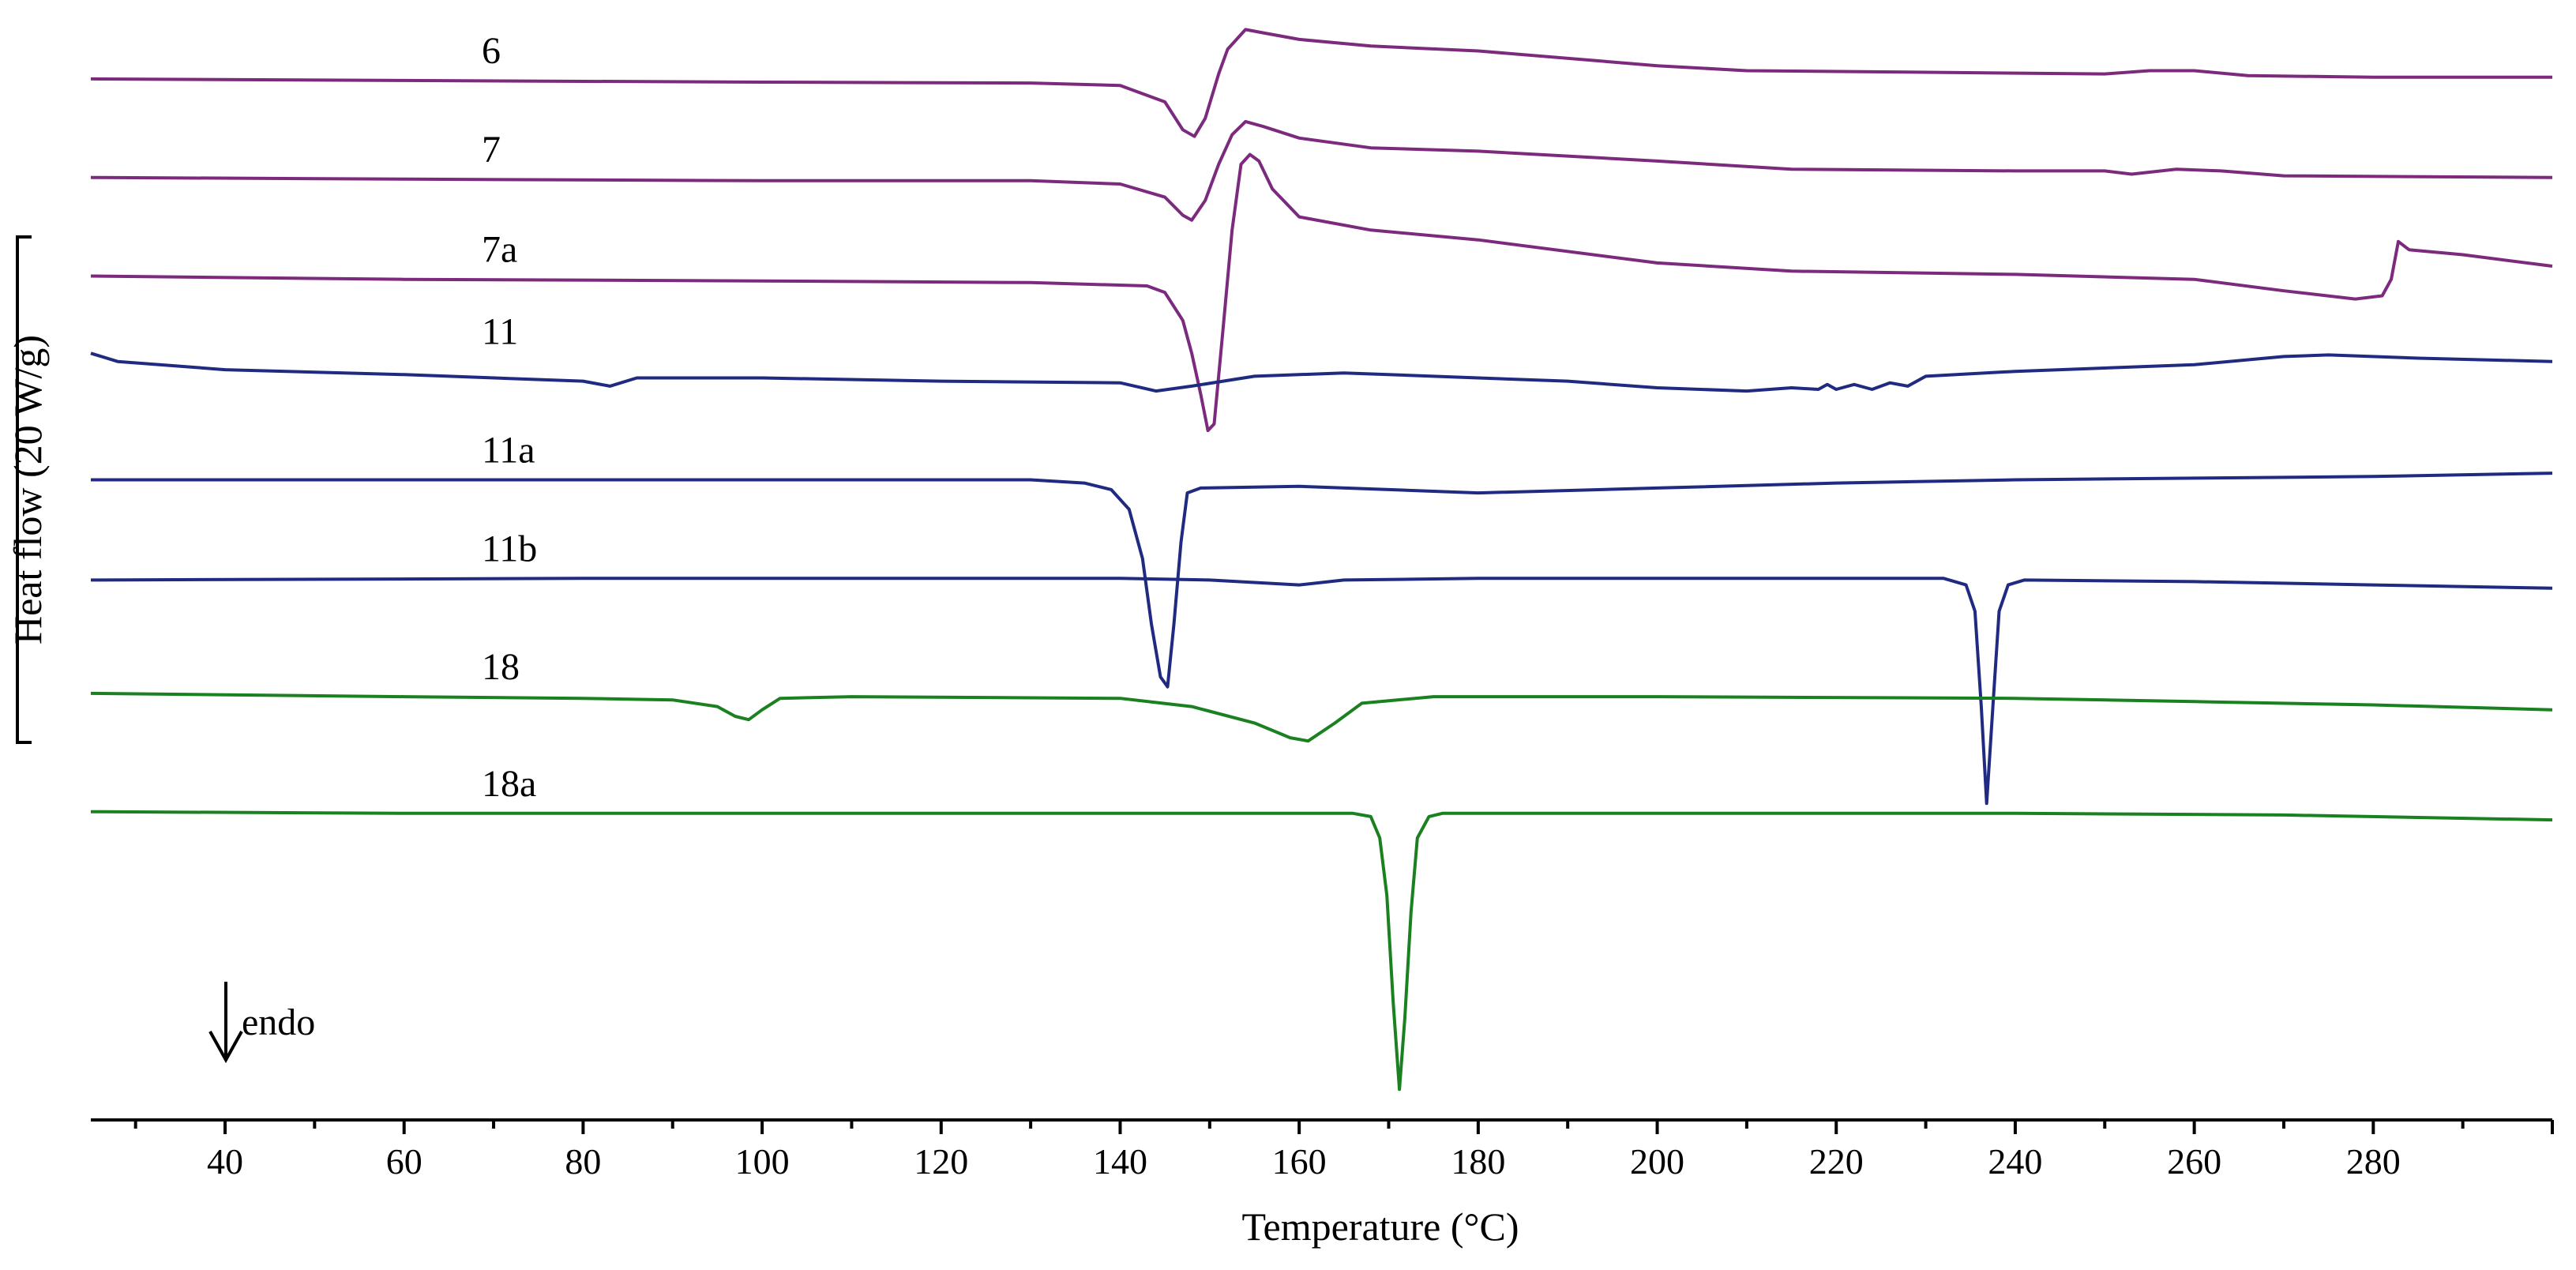 This screenshot has width=2576, height=1270. I want to click on x-tick-label: 240, so click(2015, 1161).